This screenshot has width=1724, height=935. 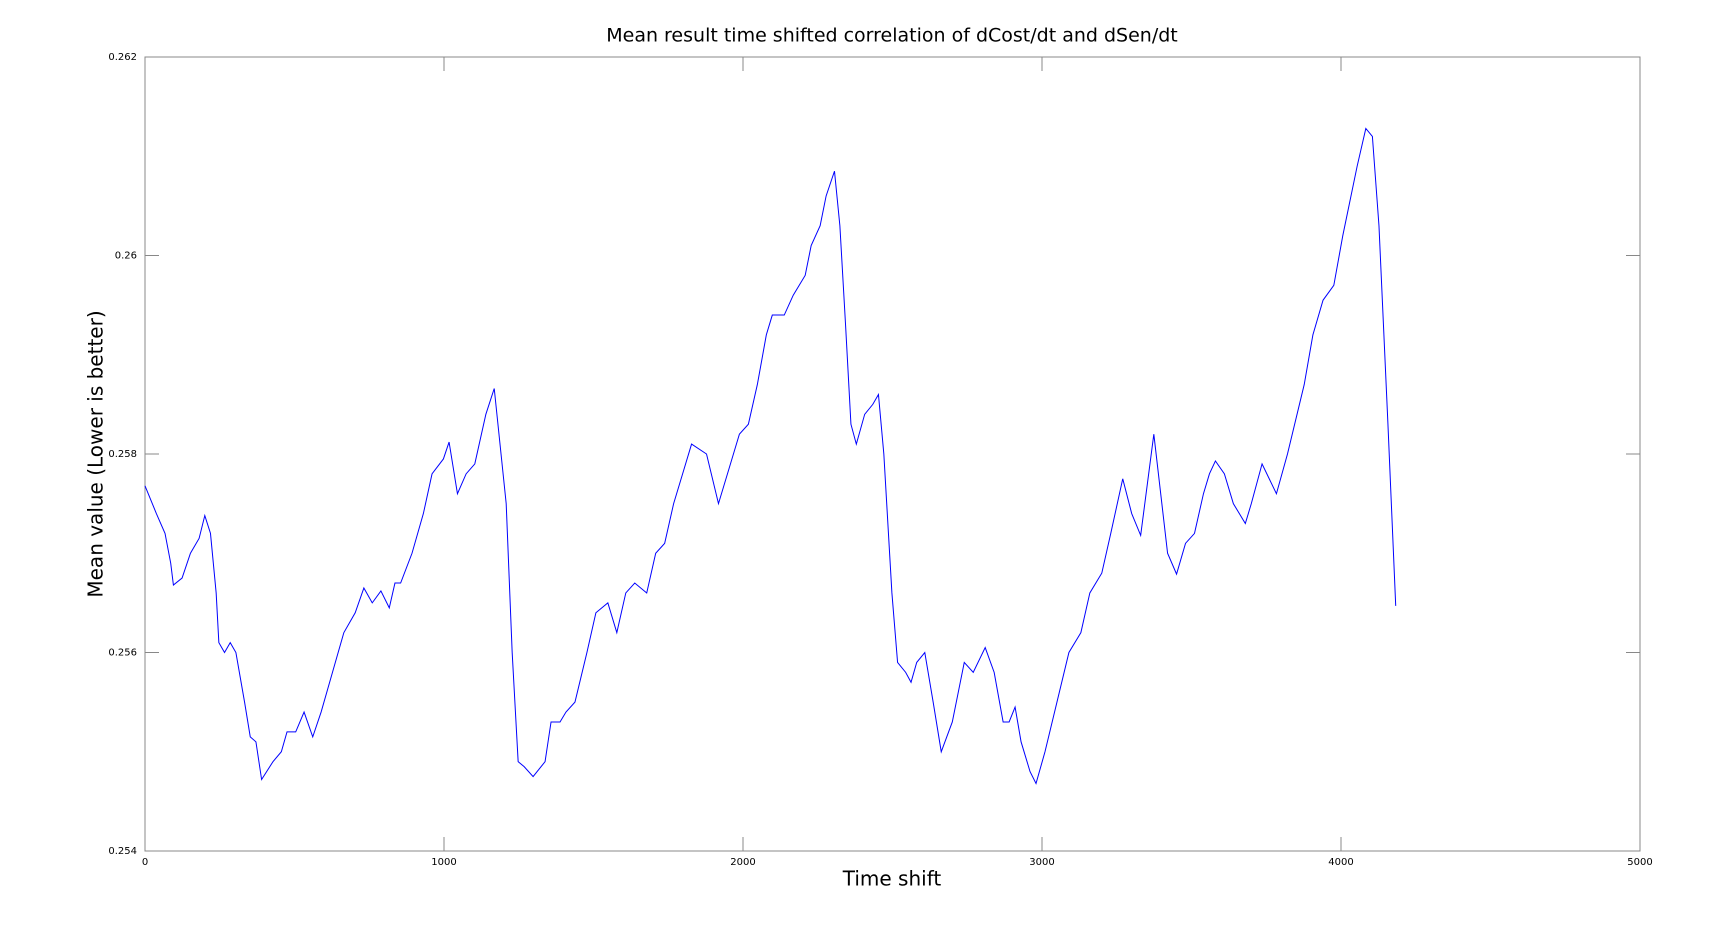 I want to click on y-axis-label: Mean value (Lower is better), so click(x=96, y=453).